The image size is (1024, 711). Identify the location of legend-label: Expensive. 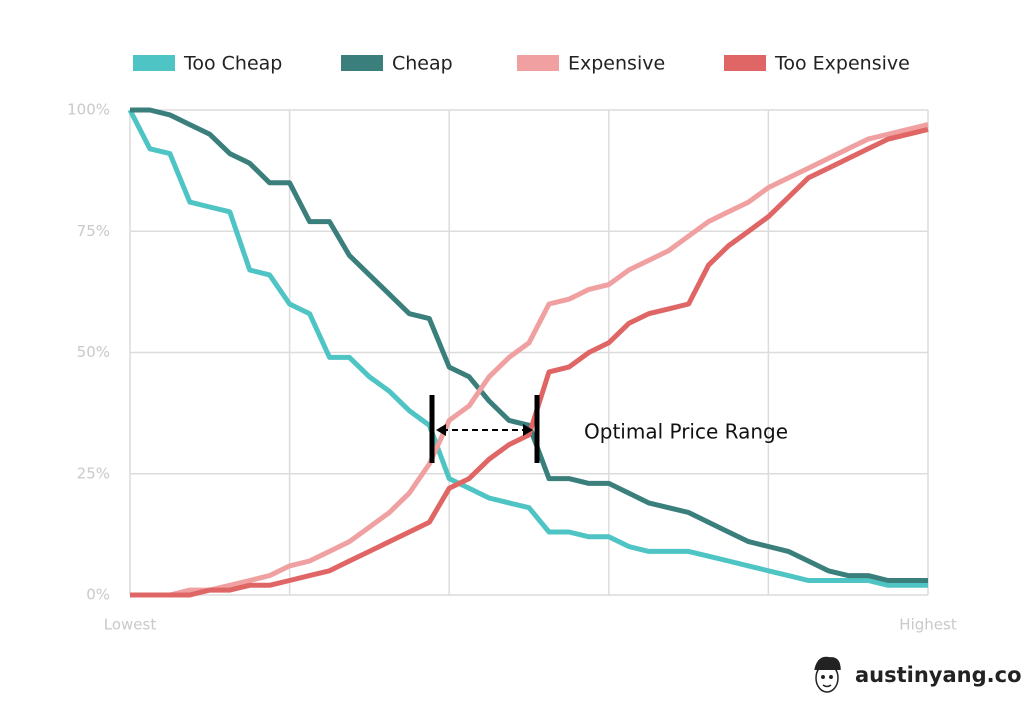
(616, 64).